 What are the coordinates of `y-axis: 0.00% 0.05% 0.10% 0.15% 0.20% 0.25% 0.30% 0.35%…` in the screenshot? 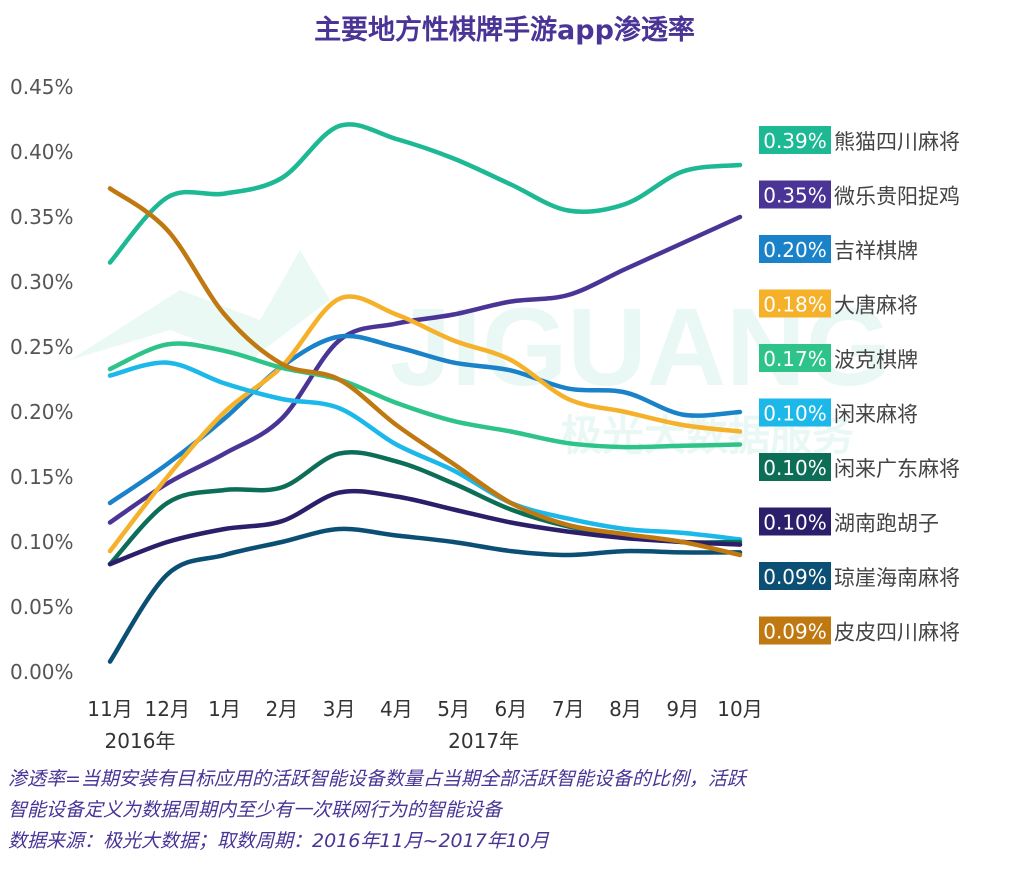 It's located at (42, 379).